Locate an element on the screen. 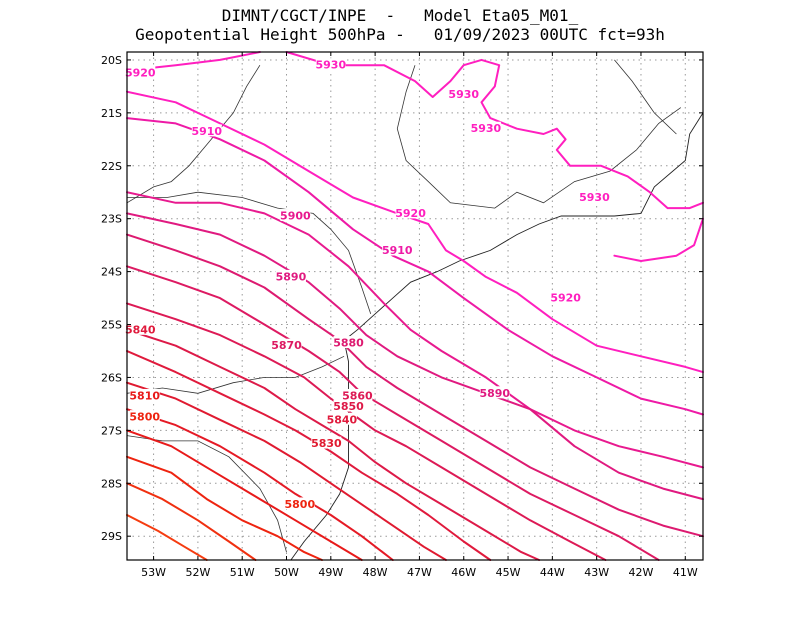 The width and height of the screenshot is (800, 618). lon-tick-label: 53W is located at coordinates (153, 572).